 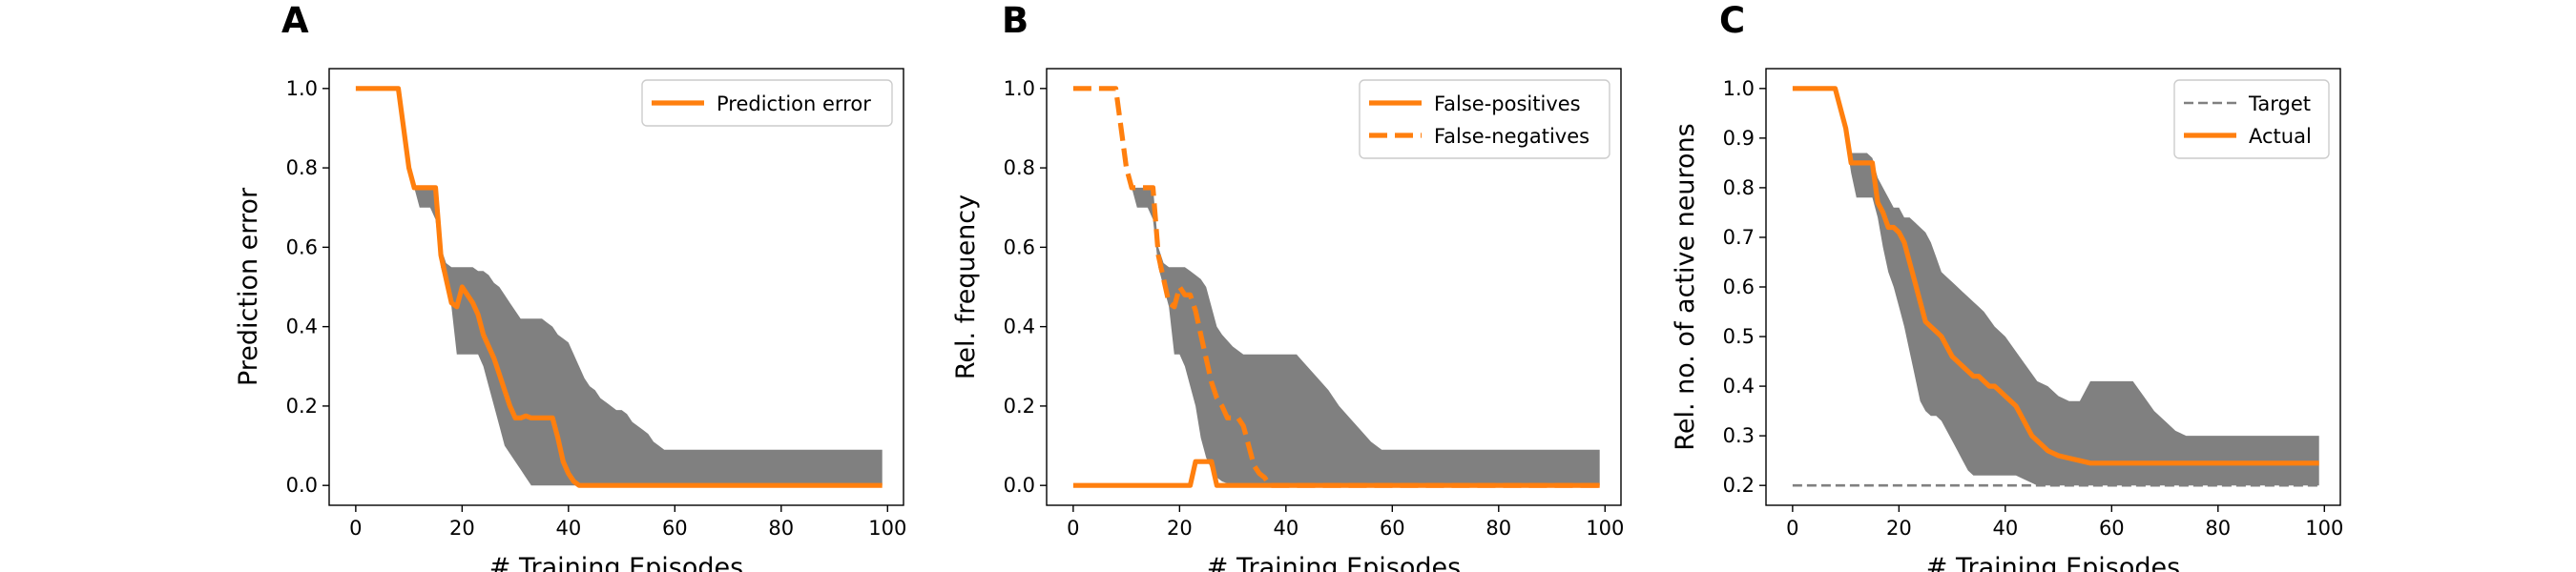 What do you see at coordinates (1739, 337) in the screenshot?
I see `y-tick-label: 0.5` at bounding box center [1739, 337].